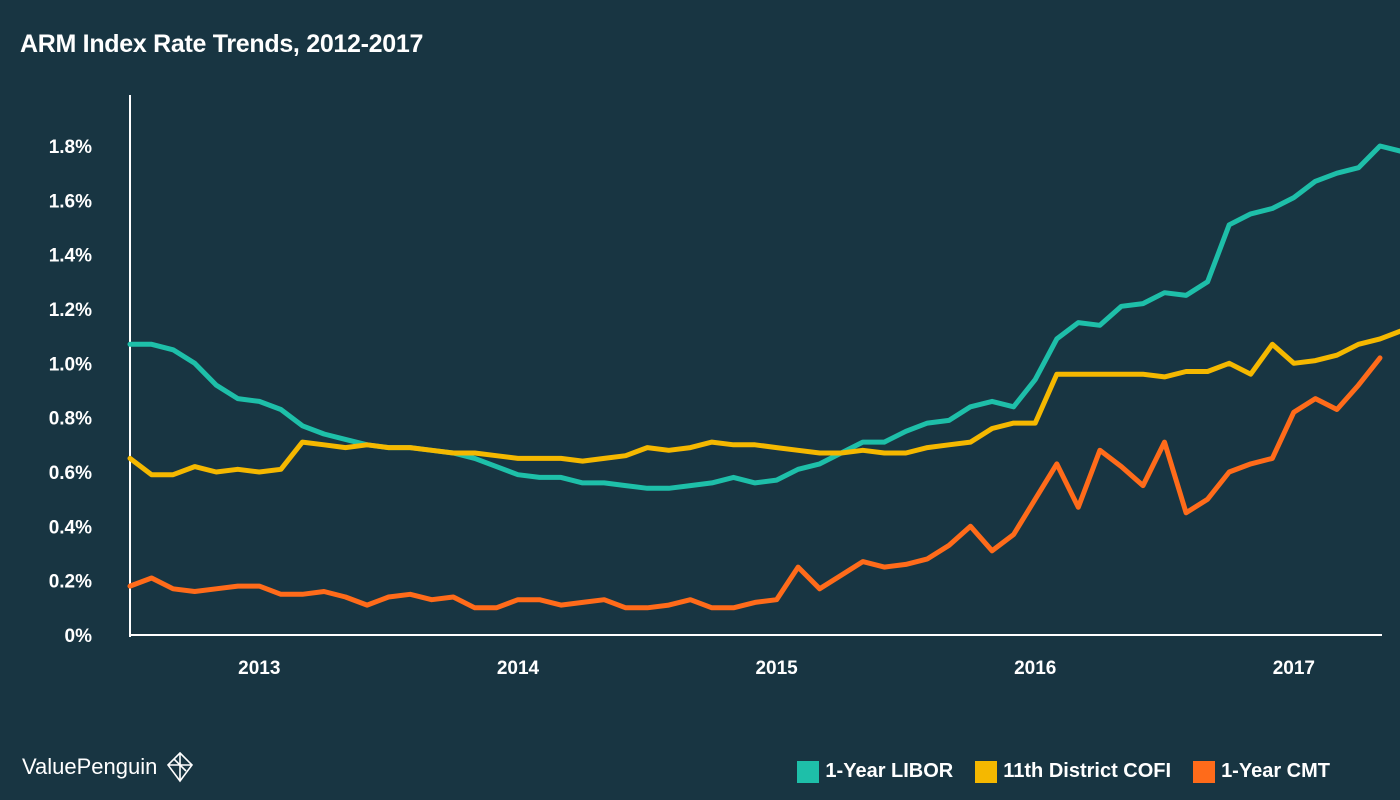  I want to click on y-tick-label: 1.4%, so click(70, 256).